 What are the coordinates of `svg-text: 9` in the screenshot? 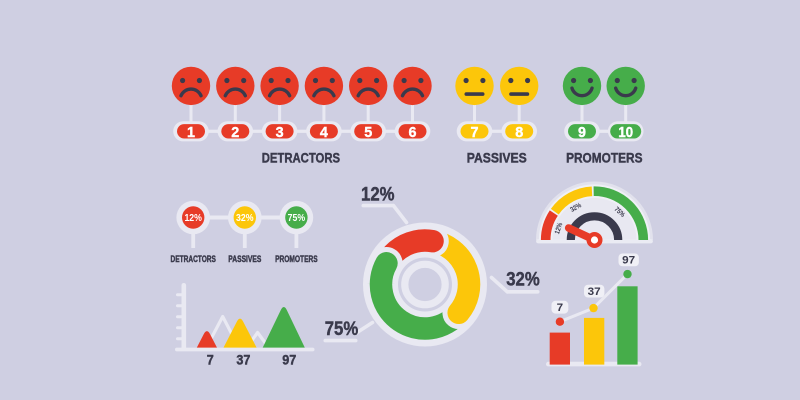 It's located at (582, 132).